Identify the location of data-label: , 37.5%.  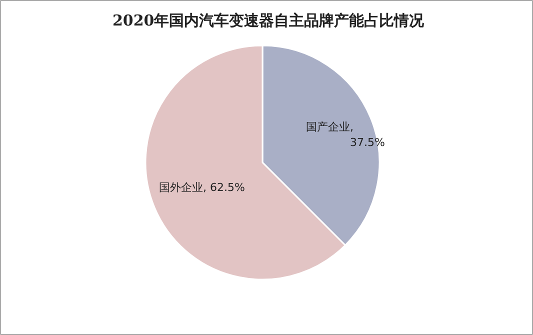
(367, 134).